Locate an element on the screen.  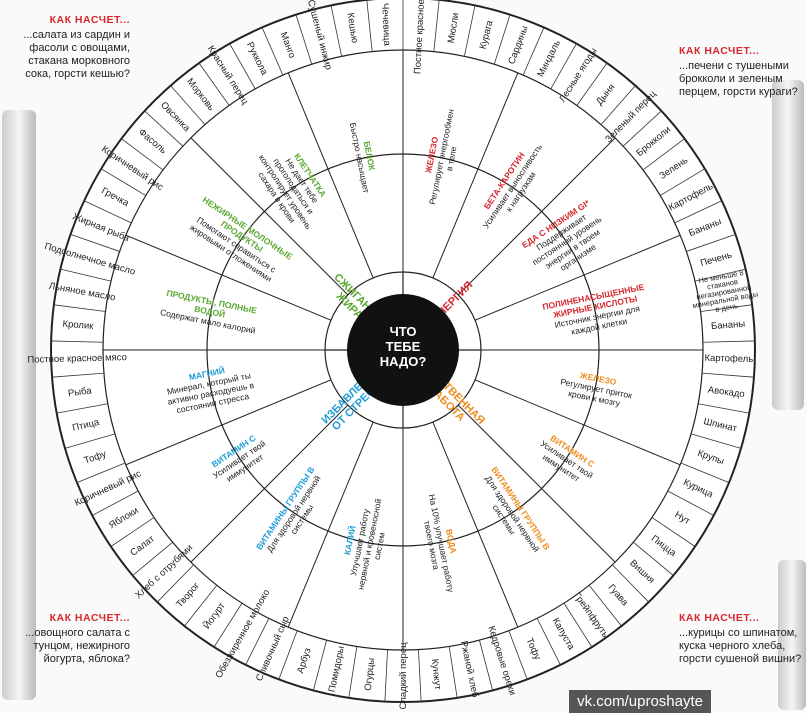
food-label: Кунжут is located at coordinates (436, 674).